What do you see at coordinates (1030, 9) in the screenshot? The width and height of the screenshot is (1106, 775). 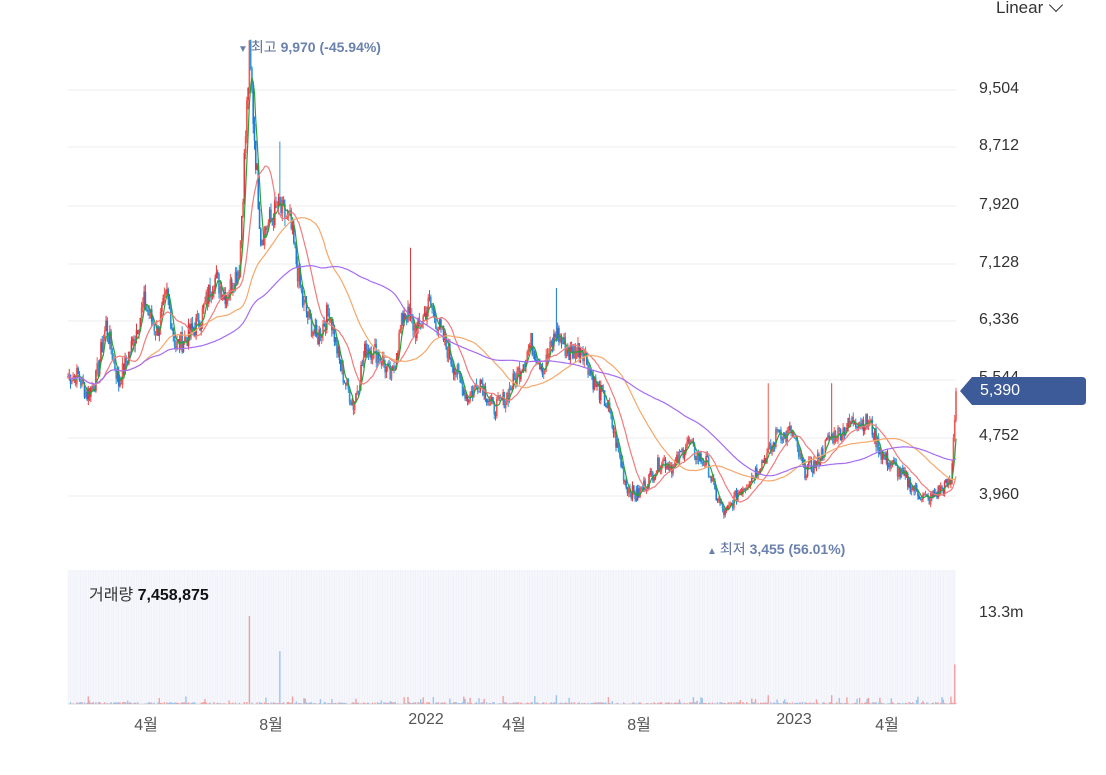 I see `scale-toggle-button: Linear` at bounding box center [1030, 9].